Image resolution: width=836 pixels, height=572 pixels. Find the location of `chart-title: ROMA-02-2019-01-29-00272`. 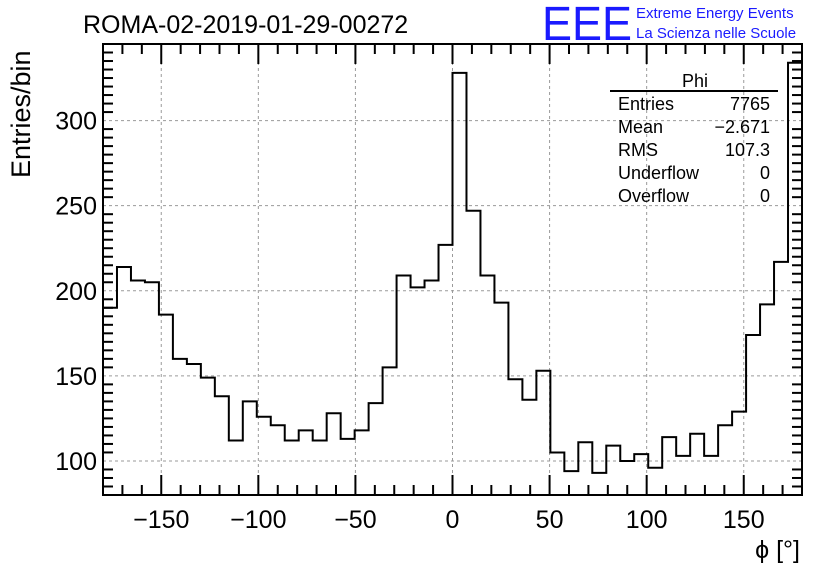

chart-title: ROMA-02-2019-01-29-00272 is located at coordinates (245, 25).